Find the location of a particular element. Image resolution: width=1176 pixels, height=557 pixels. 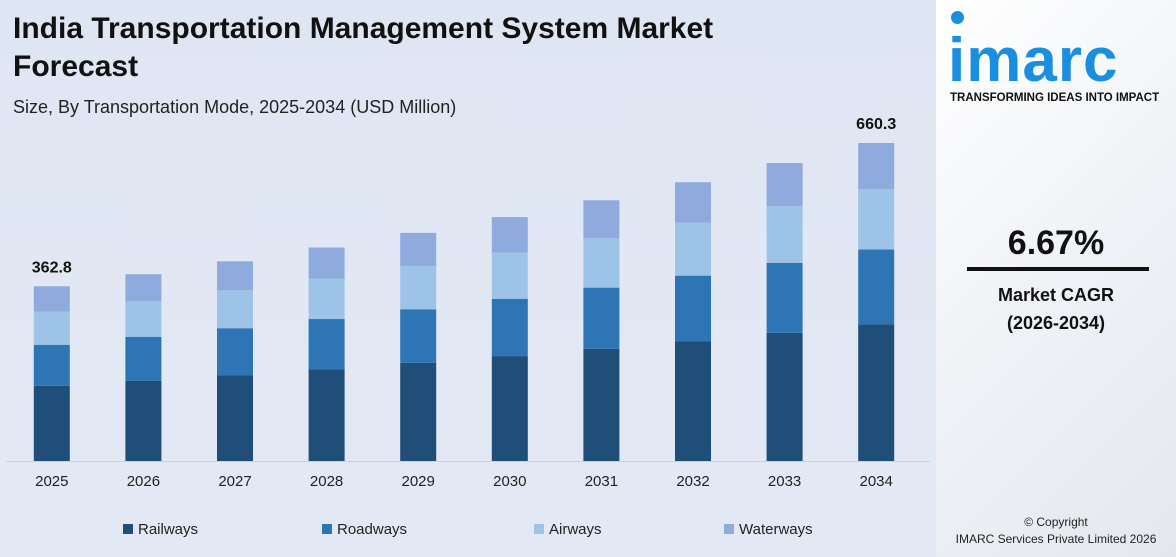

x-tick-label: 2026 is located at coordinates (143, 481).